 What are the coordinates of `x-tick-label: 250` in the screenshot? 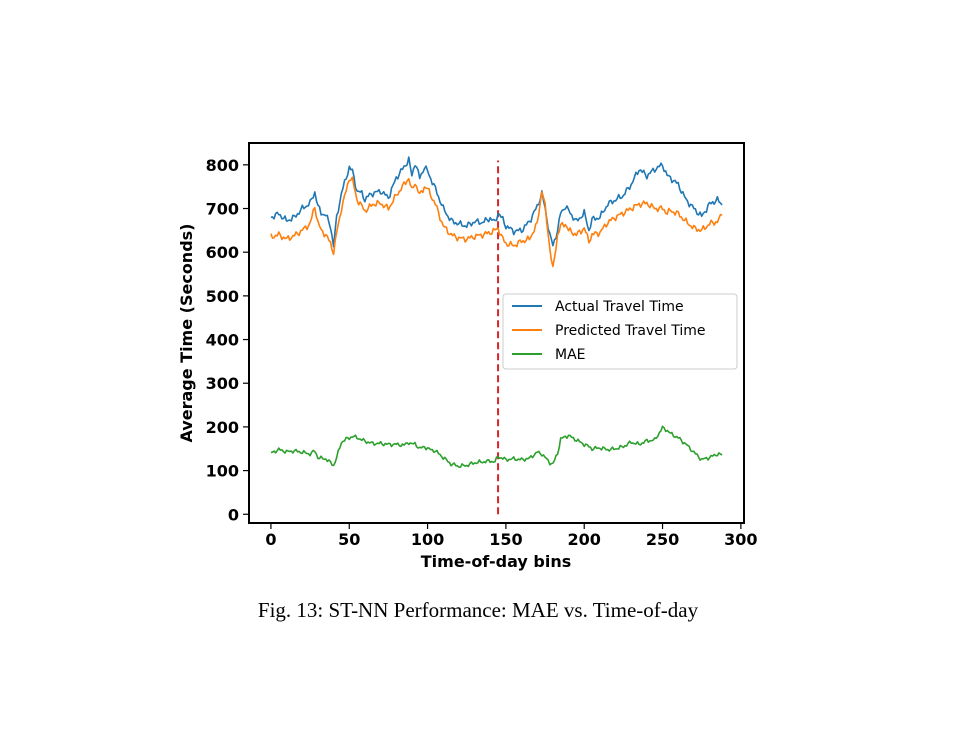 It's located at (662, 539).